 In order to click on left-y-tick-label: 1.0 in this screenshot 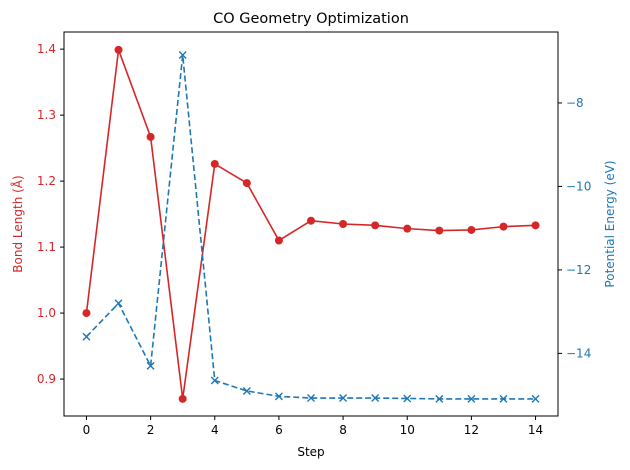, I will do `click(46, 313)`.